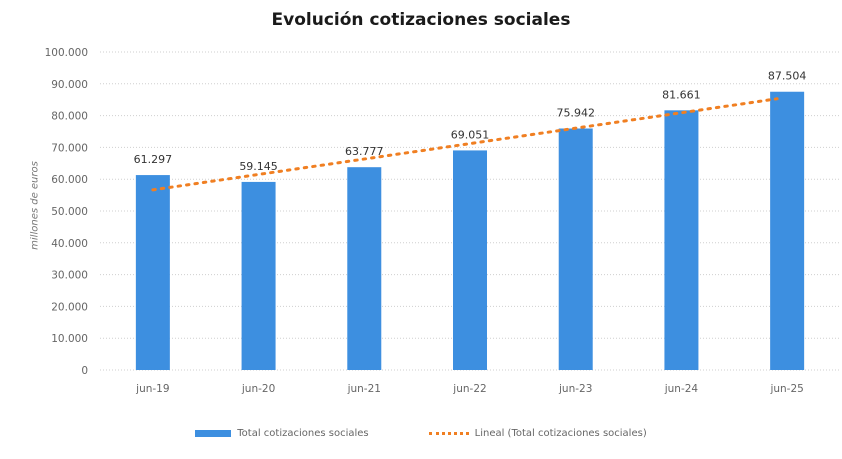 This screenshot has height=459, width=842. I want to click on x-tick-label: jun-22, so click(469, 389).